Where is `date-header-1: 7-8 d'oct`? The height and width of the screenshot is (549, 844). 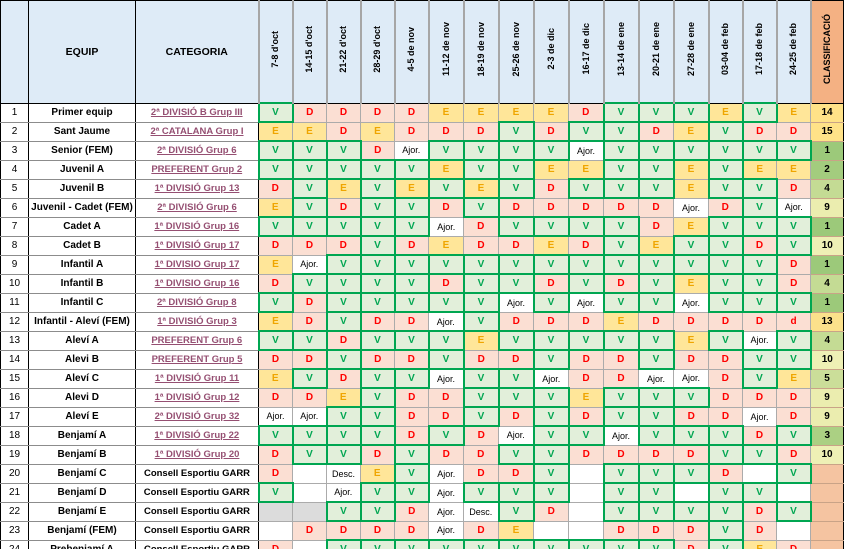 date-header-1: 7-8 d'oct is located at coordinates (275, 52).